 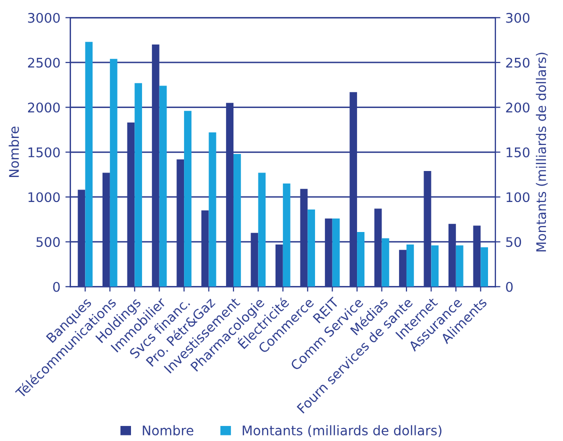 I want to click on y-tick-label: 2500, so click(x=44, y=63).